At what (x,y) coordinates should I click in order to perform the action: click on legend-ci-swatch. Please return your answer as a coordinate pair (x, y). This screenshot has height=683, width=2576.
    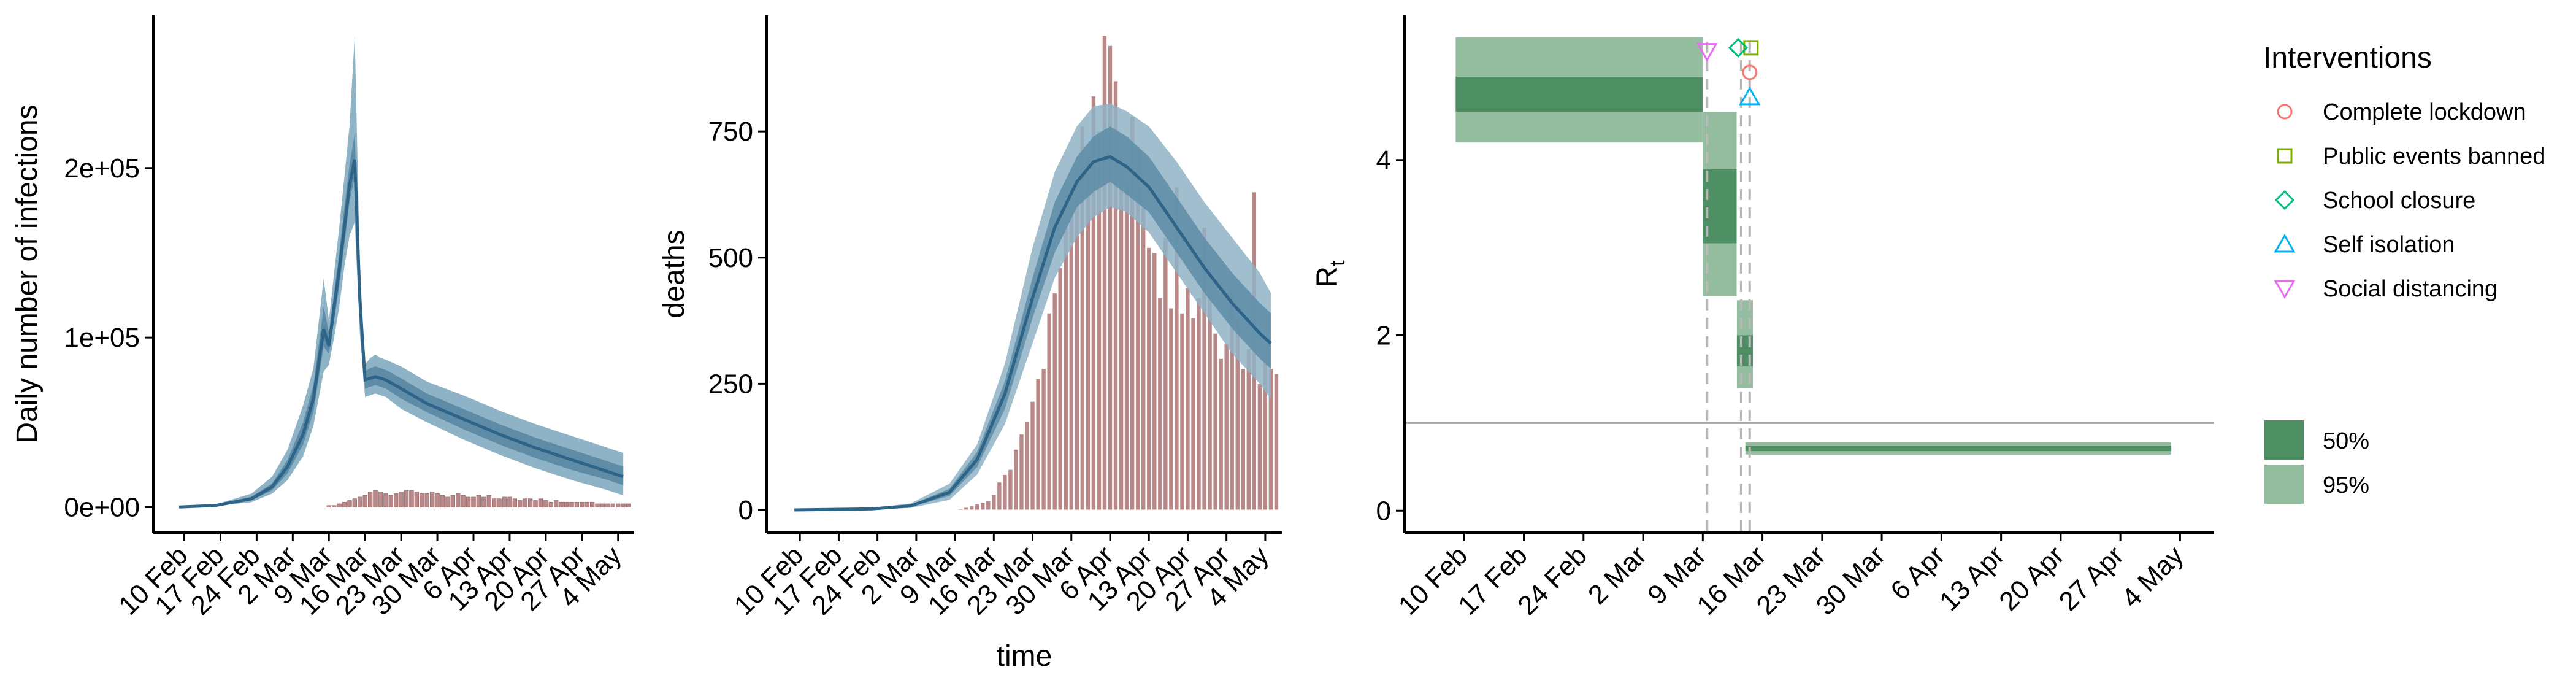
    Looking at the image, I should click on (2284, 485).